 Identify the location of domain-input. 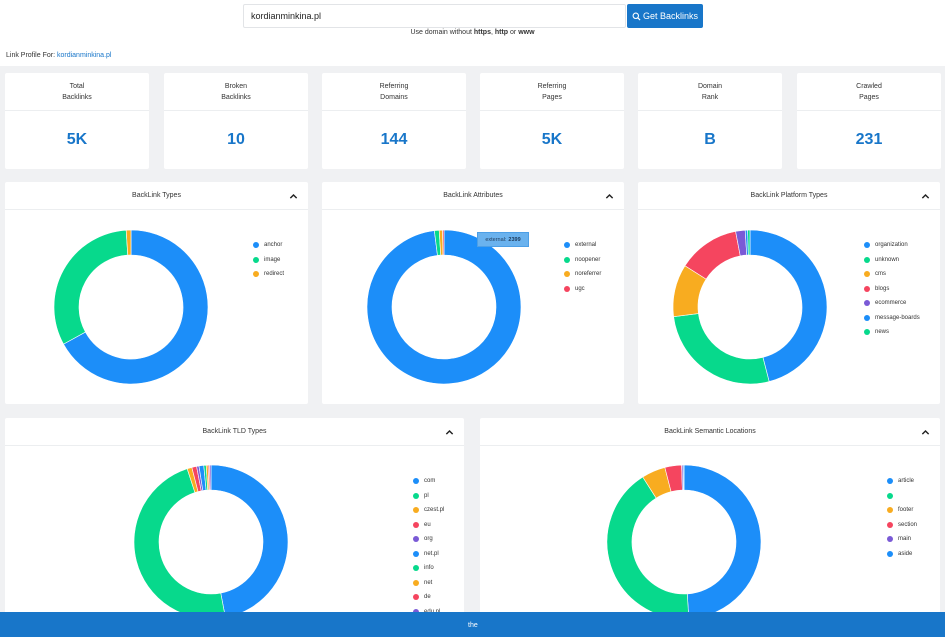
(434, 16).